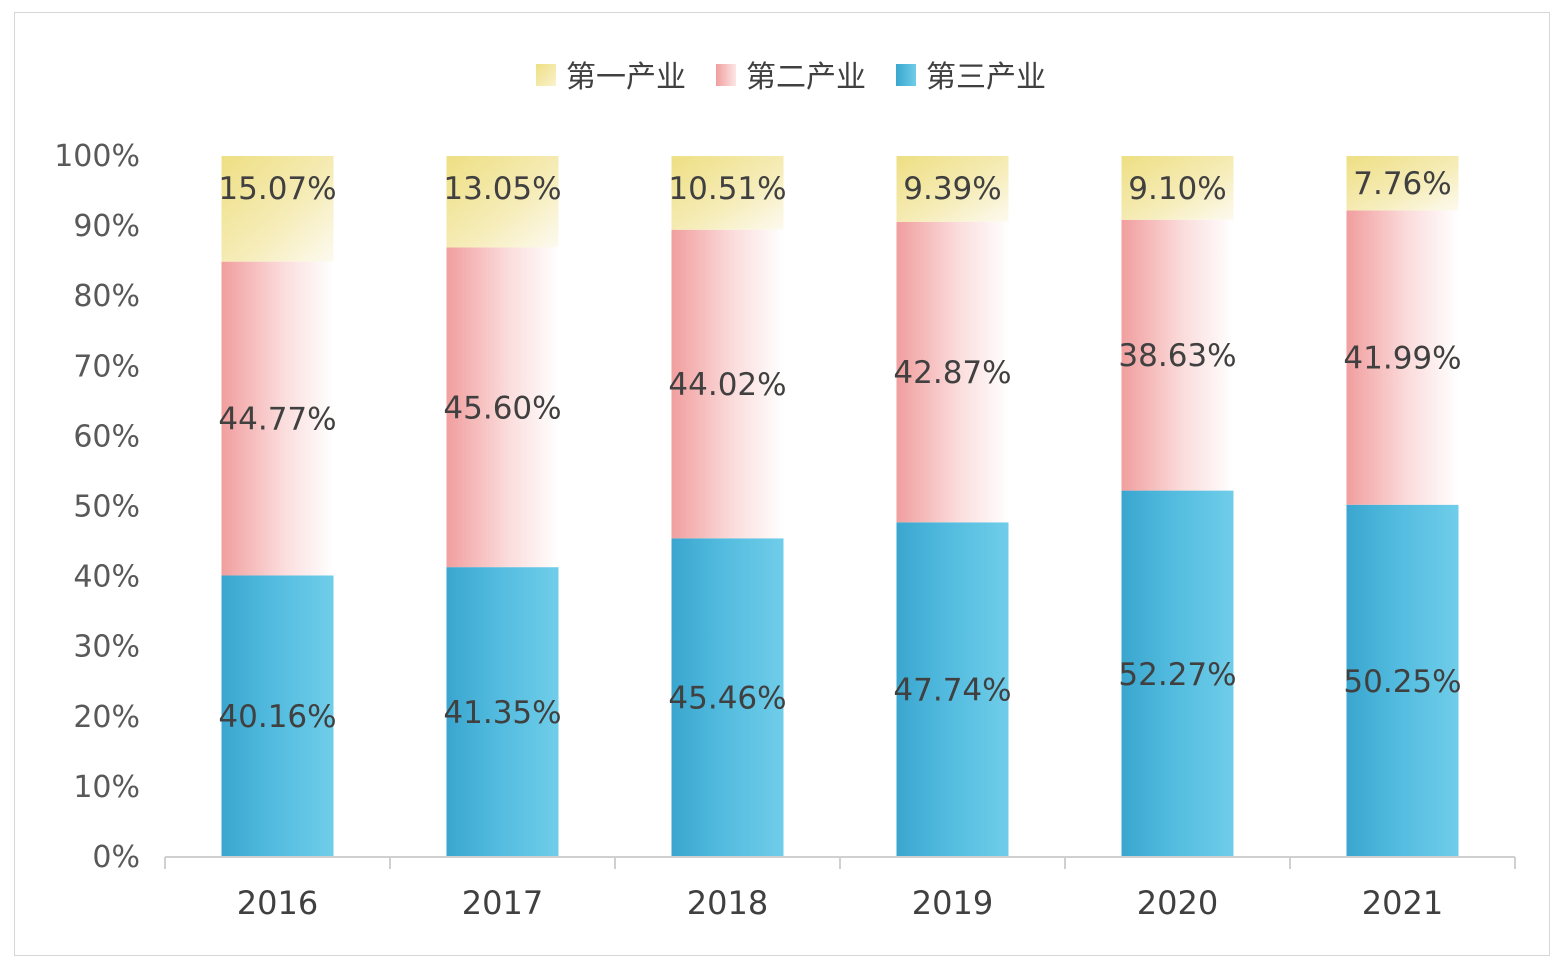 This screenshot has width=1560, height=962. I want to click on y-tick-label: 20%, so click(106, 717).